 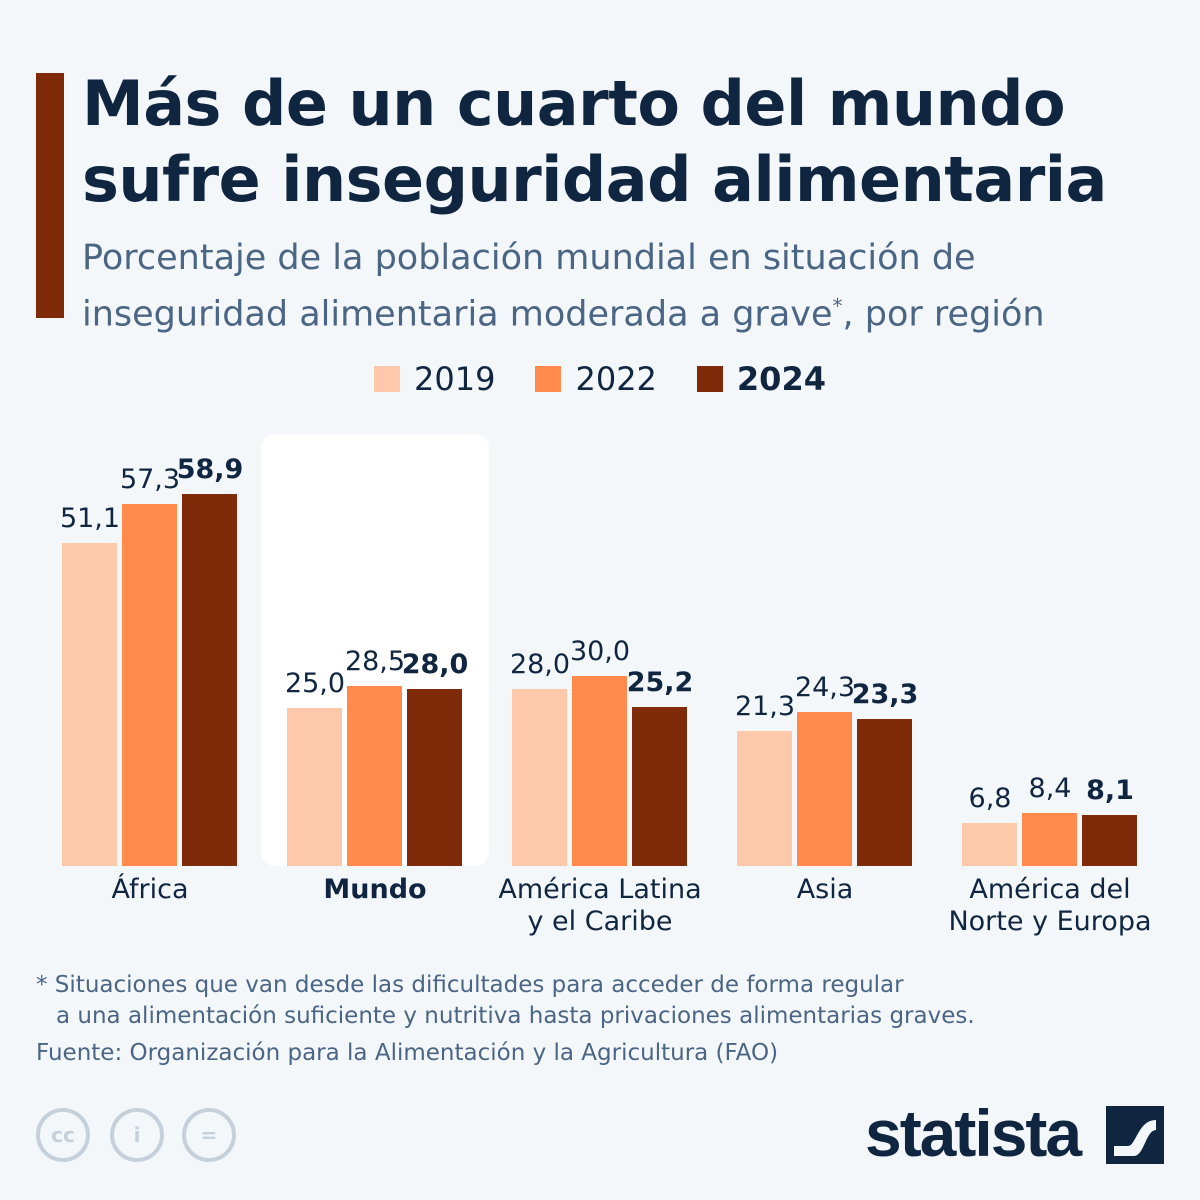 What do you see at coordinates (210, 469) in the screenshot?
I see `data-label: 58,9` at bounding box center [210, 469].